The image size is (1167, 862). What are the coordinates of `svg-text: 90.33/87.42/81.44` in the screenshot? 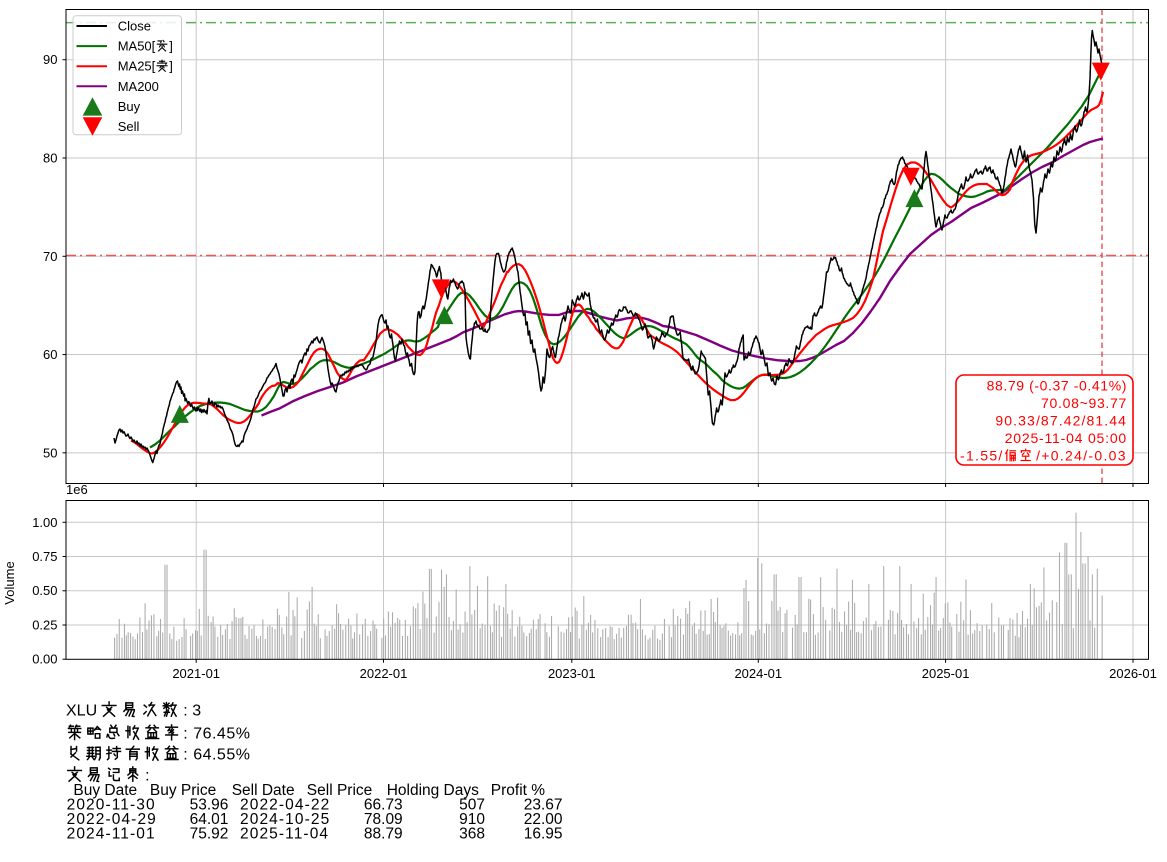 It's located at (1061, 421).